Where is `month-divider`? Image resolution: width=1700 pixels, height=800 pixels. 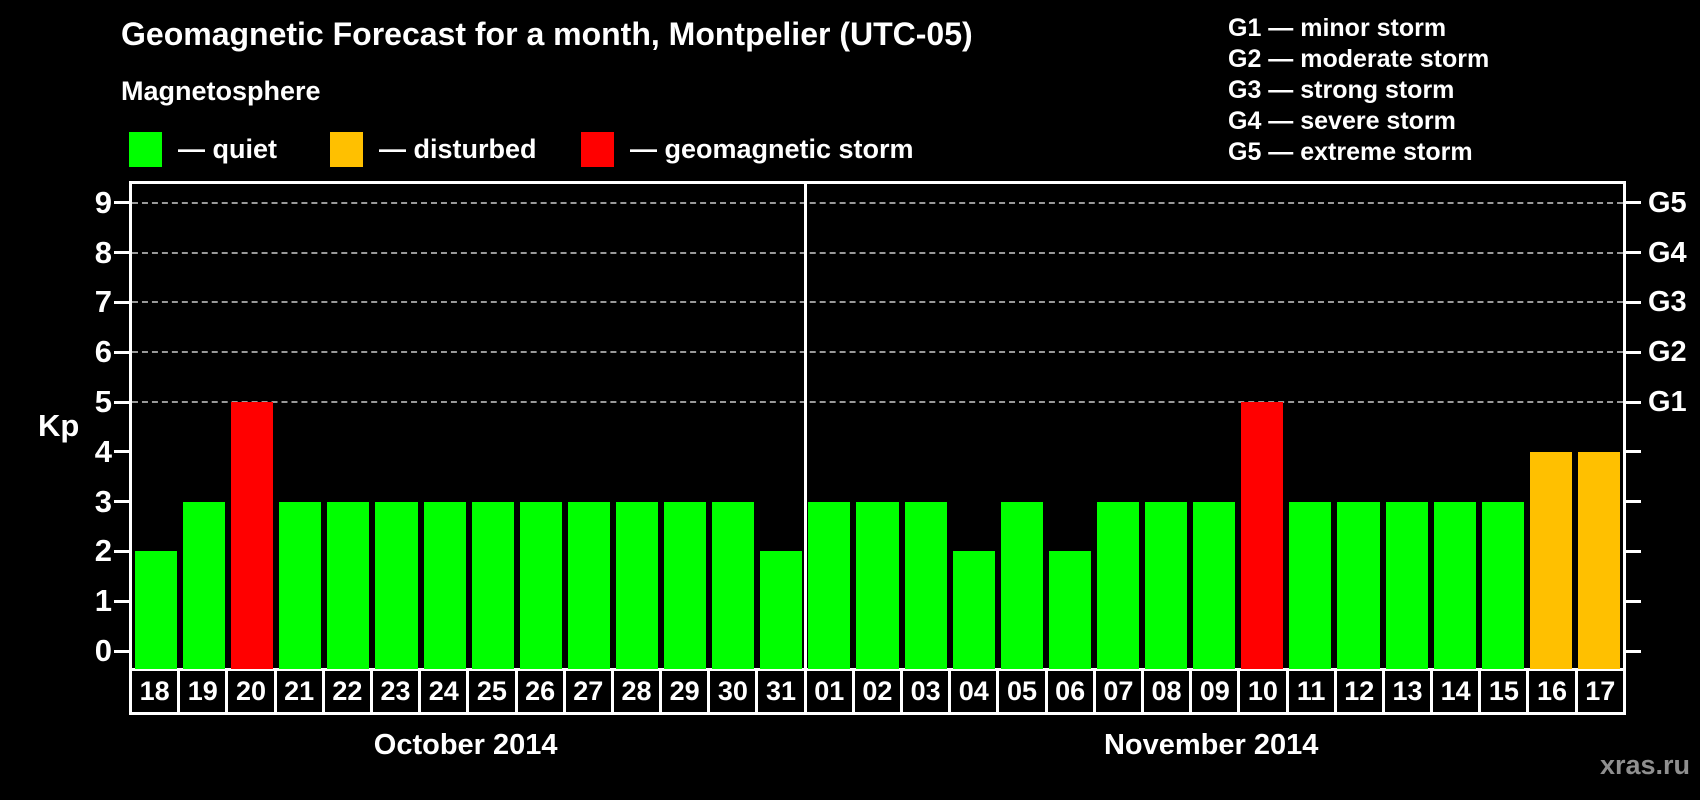
month-divider is located at coordinates (805, 426).